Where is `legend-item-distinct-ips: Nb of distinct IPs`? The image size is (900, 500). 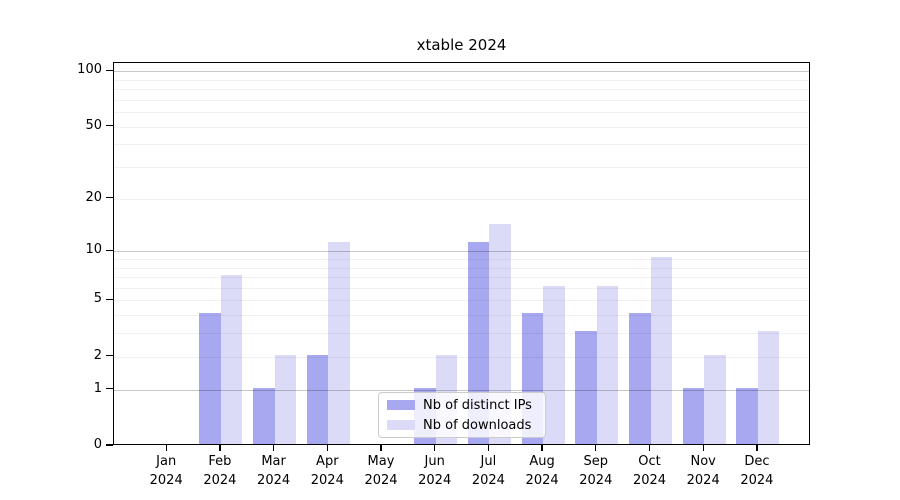 legend-item-distinct-ips: Nb of distinct IPs is located at coordinates (462, 405).